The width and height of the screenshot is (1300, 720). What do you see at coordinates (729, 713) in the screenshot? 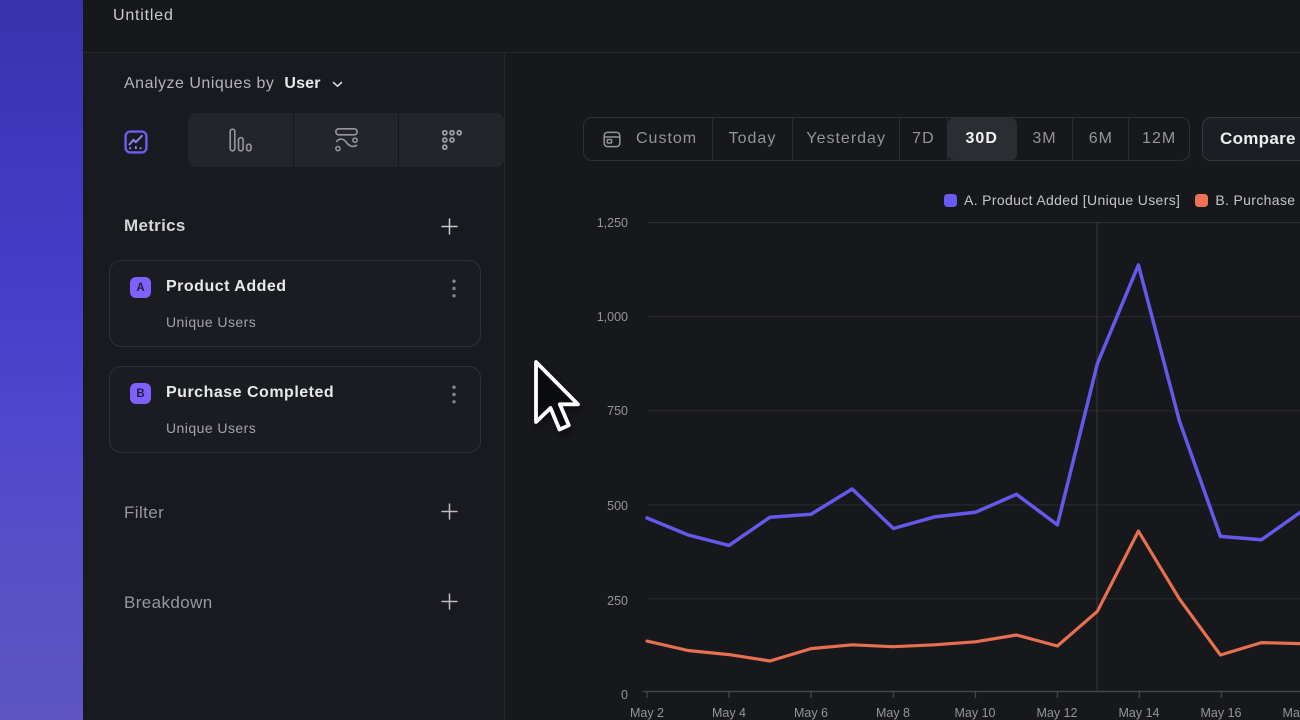
I see `svg-text: May 4` at bounding box center [729, 713].